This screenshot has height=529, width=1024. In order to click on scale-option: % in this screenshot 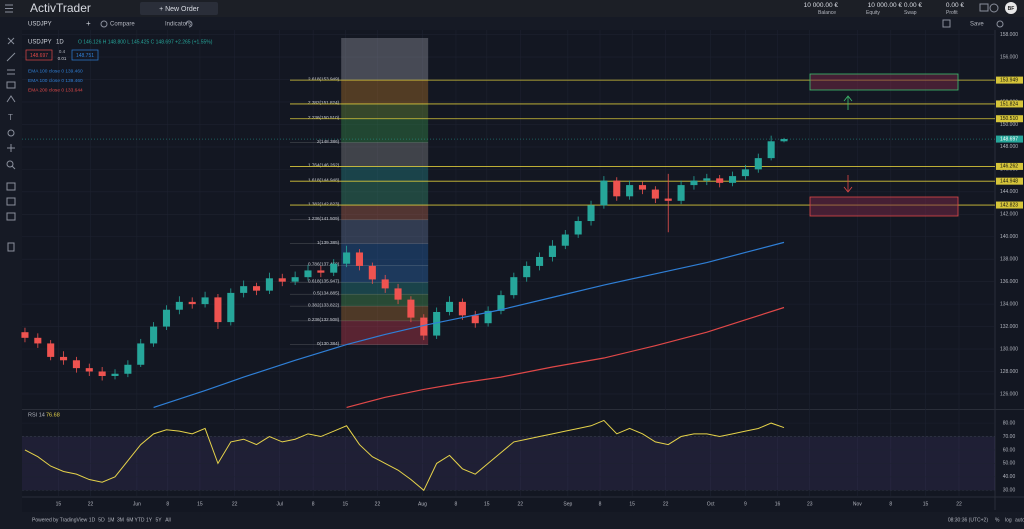, I will do `click(997, 520)`.